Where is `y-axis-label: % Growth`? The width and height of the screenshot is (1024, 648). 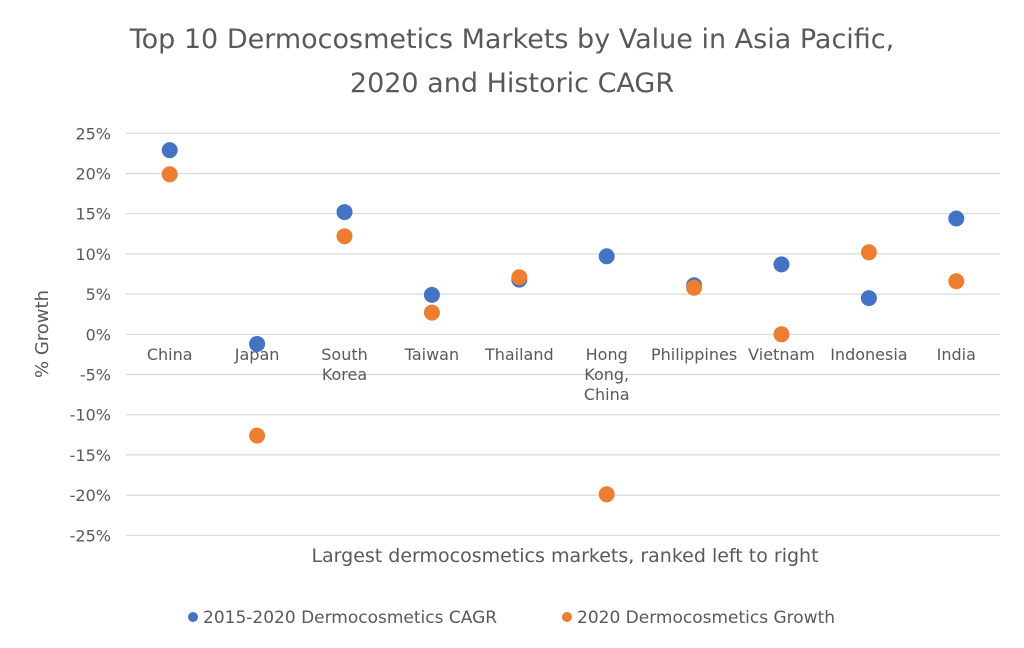
y-axis-label: % Growth is located at coordinates (42, 334).